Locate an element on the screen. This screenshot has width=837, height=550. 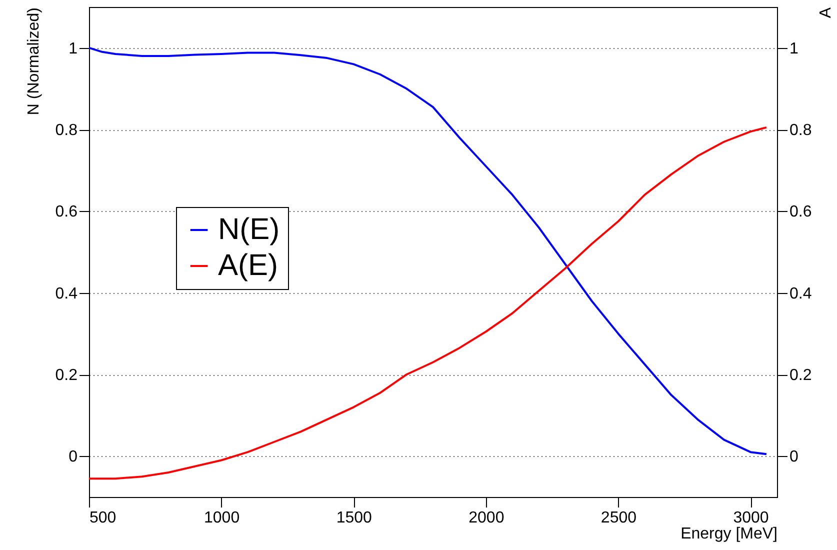
y-axis-title: N (Normalized) is located at coordinates (33, 62).